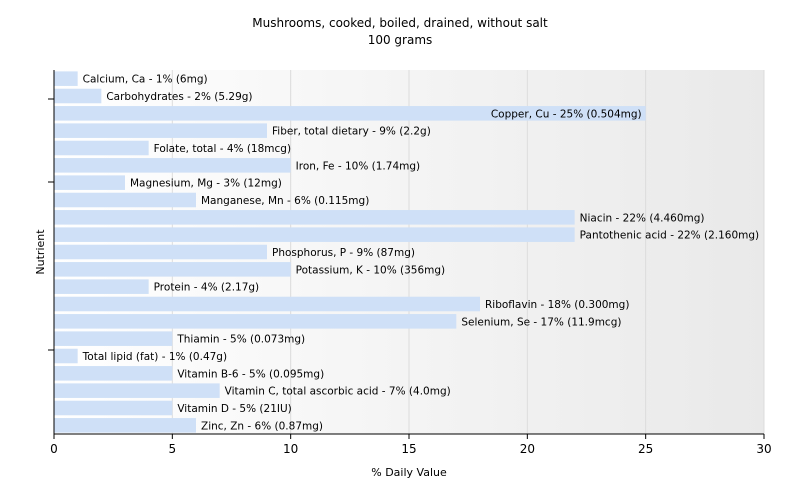 The width and height of the screenshot is (800, 500). I want to click on bar-label: Folate, total - 4% (18mcg), so click(222, 149).